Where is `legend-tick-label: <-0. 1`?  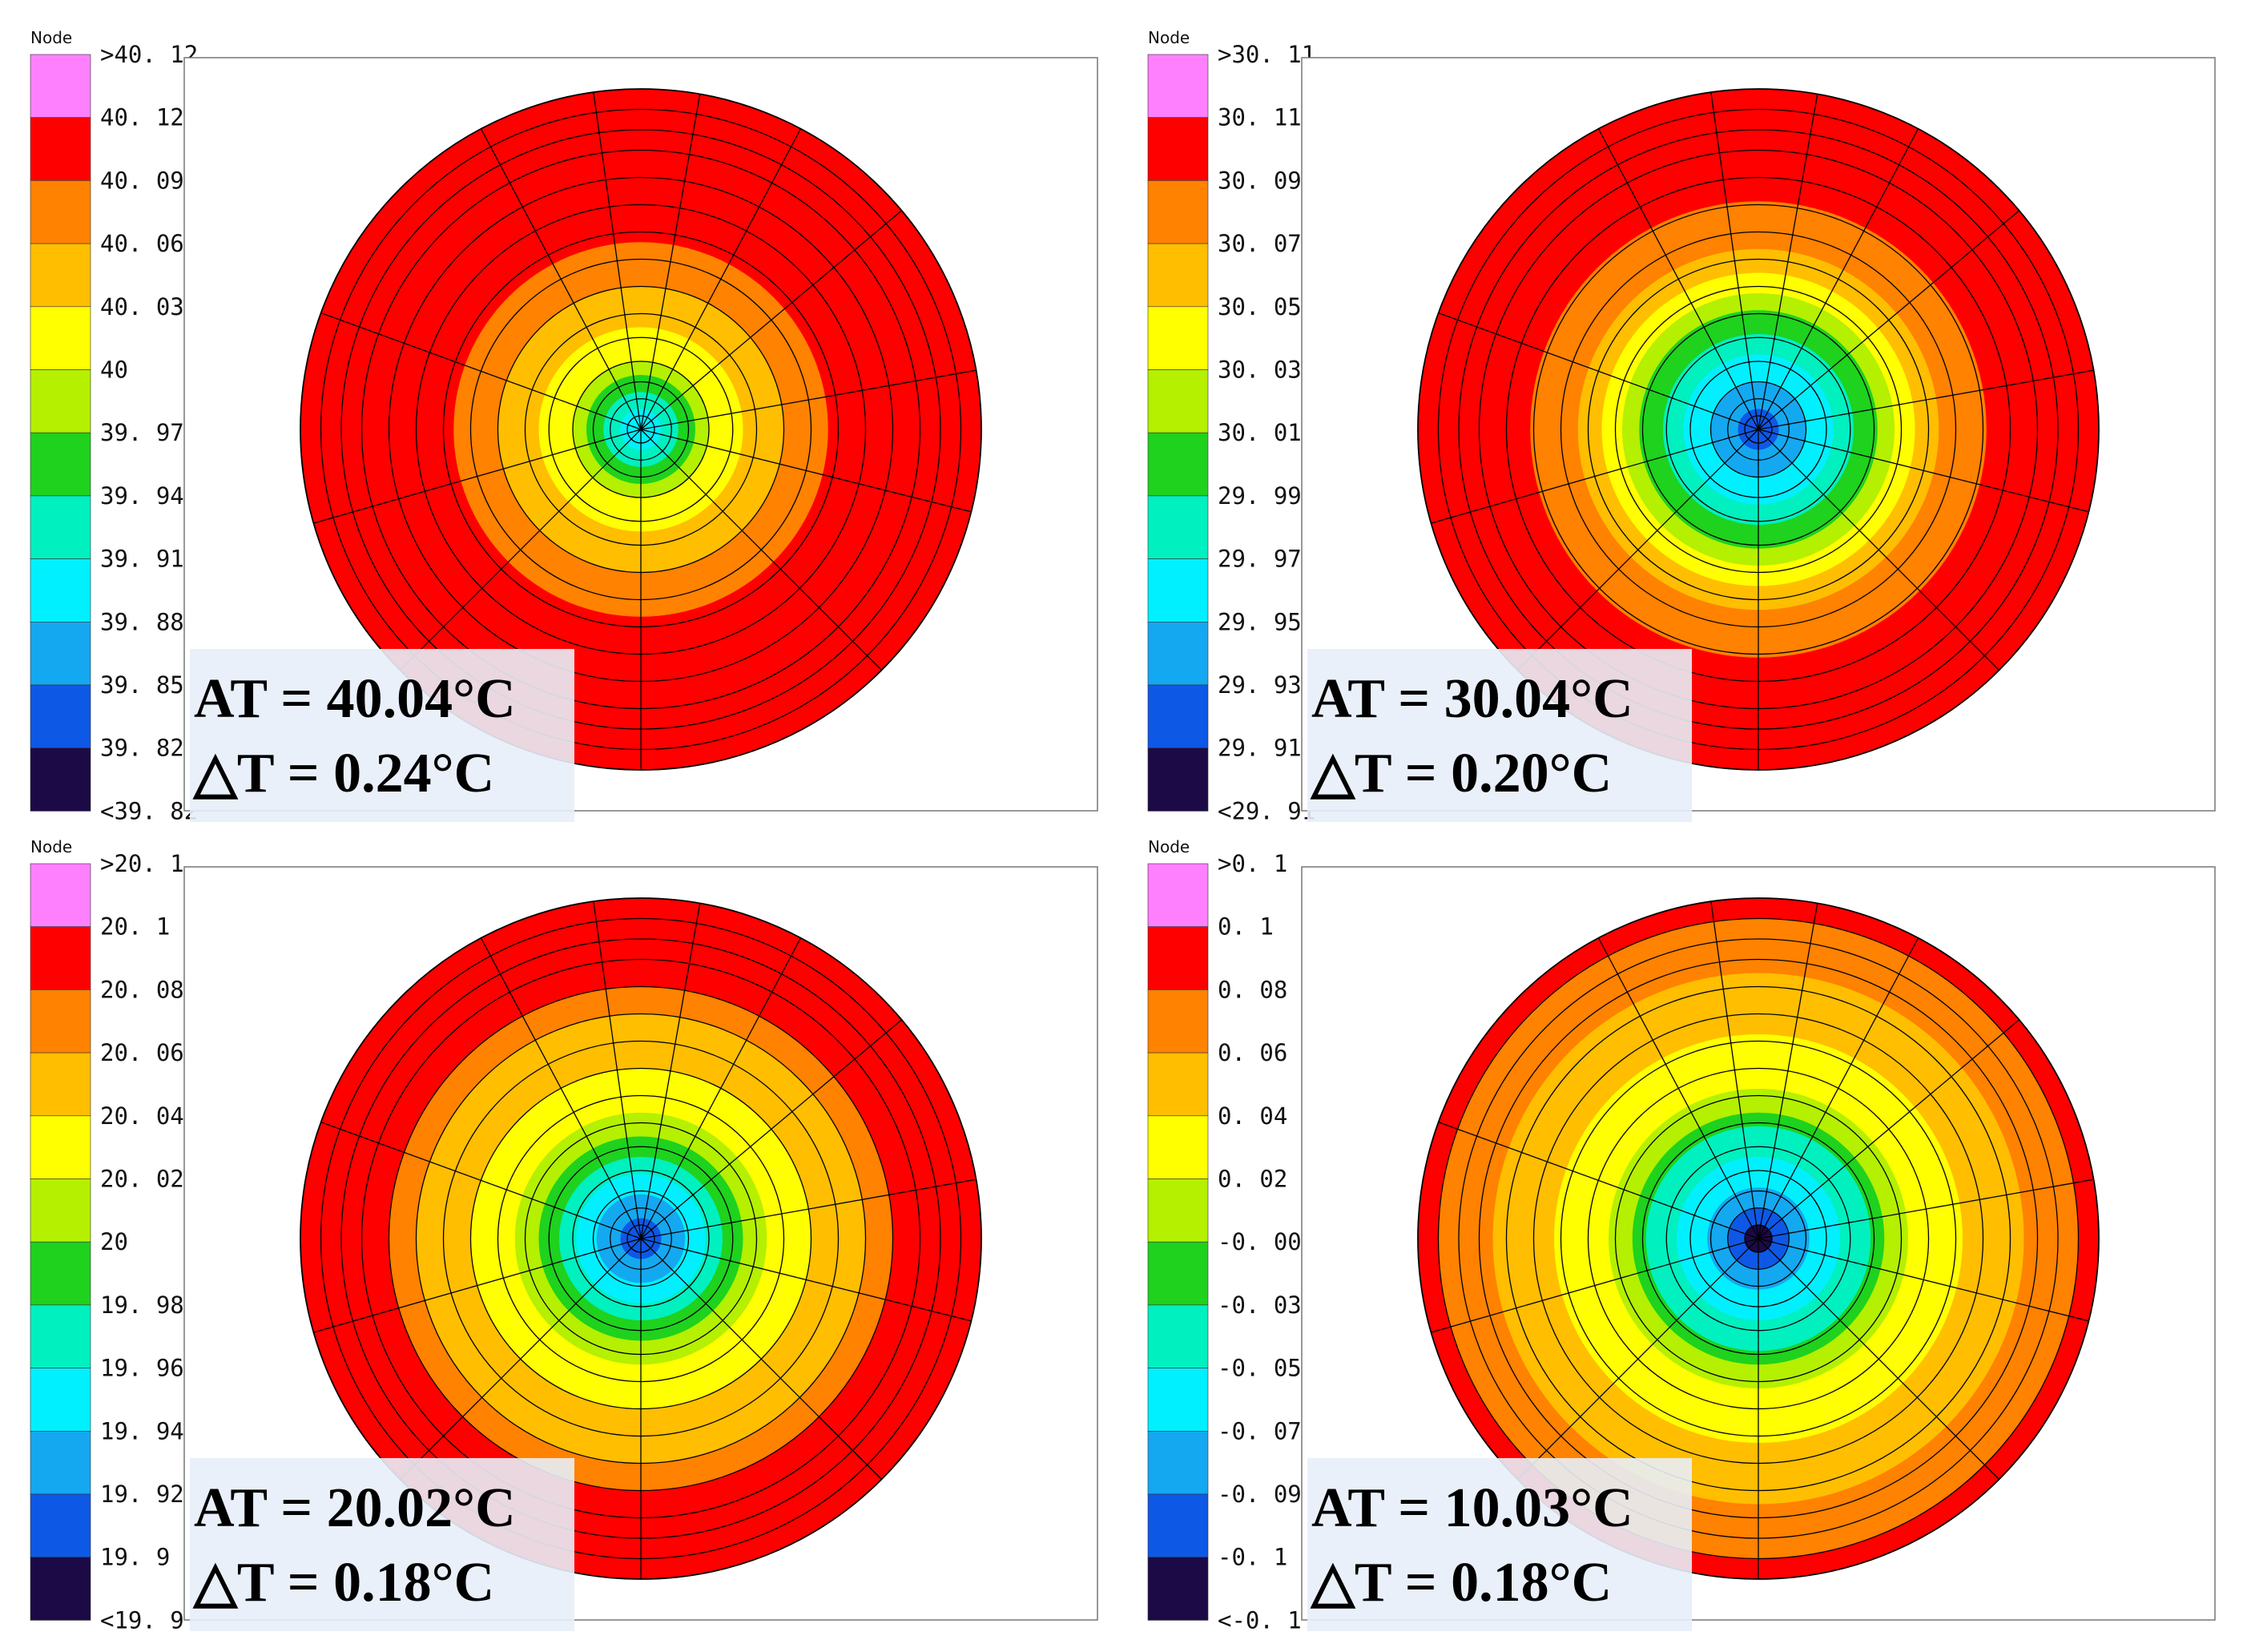
legend-tick-label: <-0. 1 is located at coordinates (1260, 1620).